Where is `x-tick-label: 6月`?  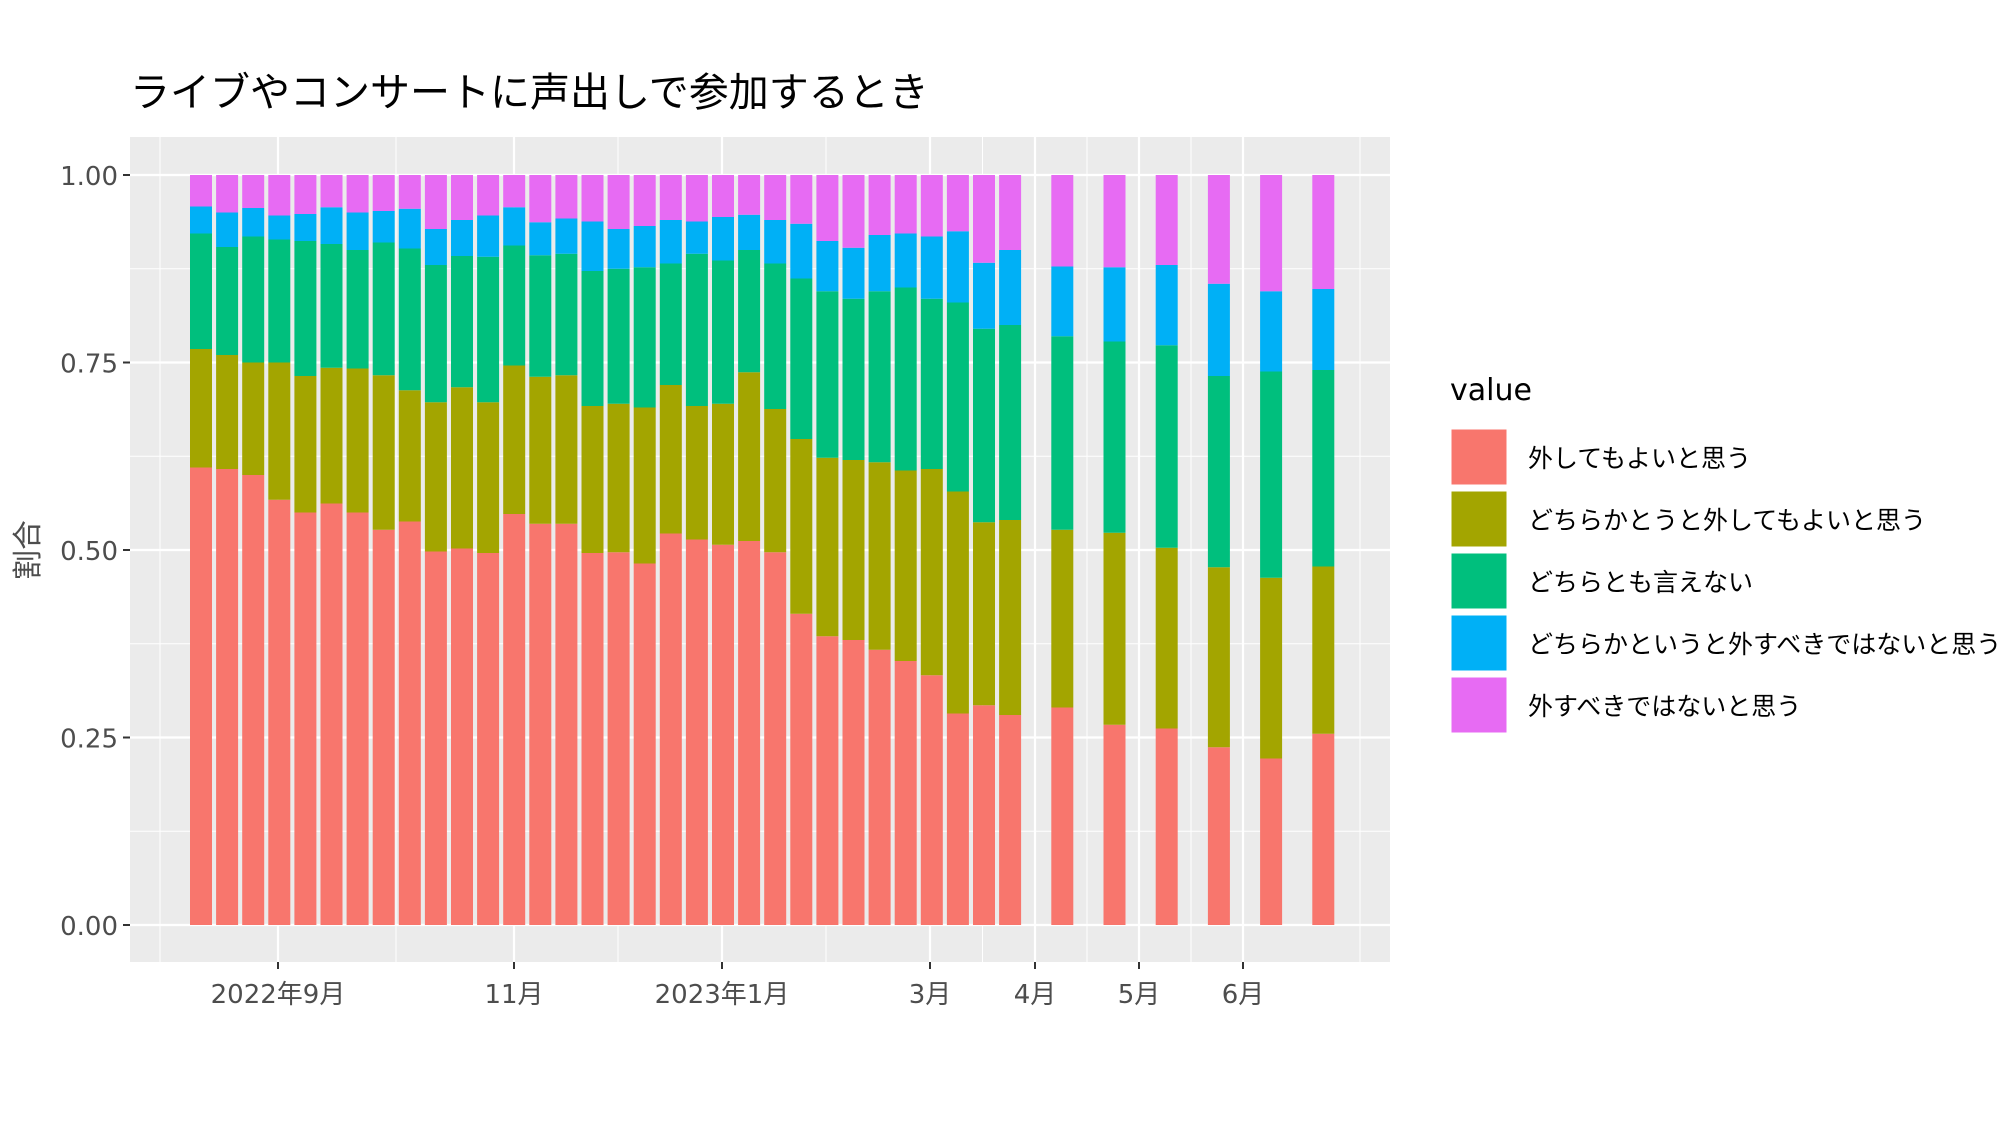 x-tick-label: 6月 is located at coordinates (1243, 995).